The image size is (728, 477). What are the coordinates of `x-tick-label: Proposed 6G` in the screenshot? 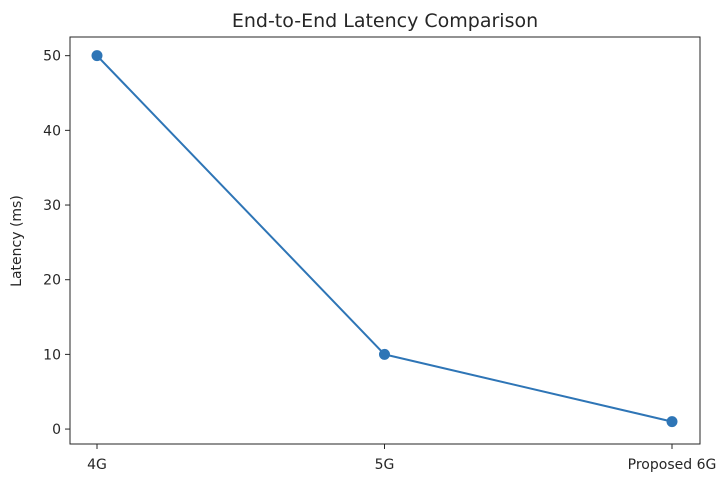 It's located at (672, 465).